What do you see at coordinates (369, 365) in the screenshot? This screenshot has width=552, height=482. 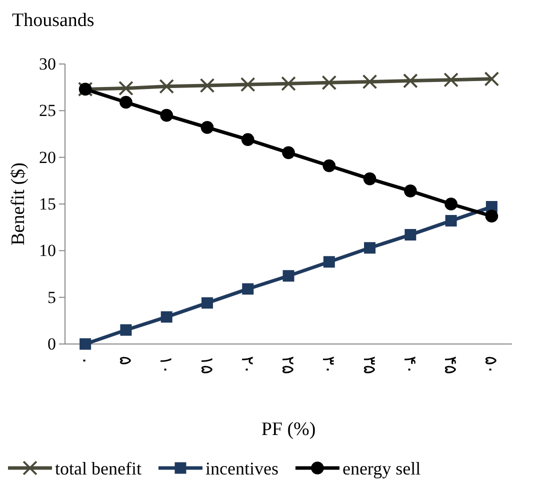 I see `x-tick-label: ۳۵` at bounding box center [369, 365].